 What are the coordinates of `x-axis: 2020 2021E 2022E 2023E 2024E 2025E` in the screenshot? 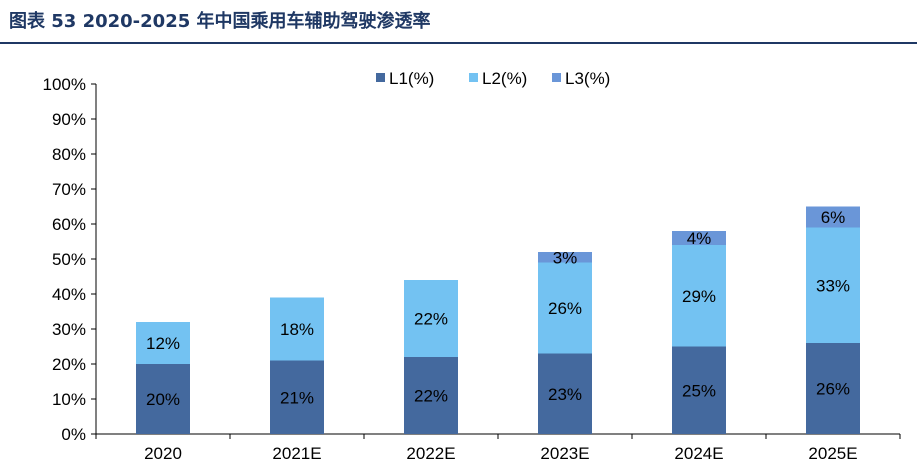 It's located at (498, 447).